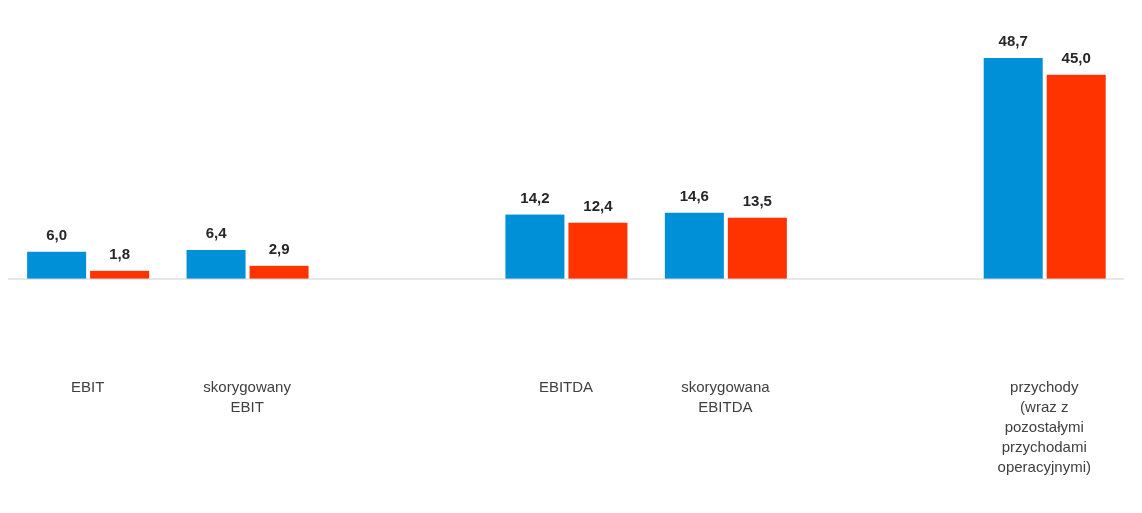 Image resolution: width=1142 pixels, height=513 pixels. Describe the element at coordinates (247, 396) in the screenshot. I see `x-tick-label: skorygowany EBIT` at that location.